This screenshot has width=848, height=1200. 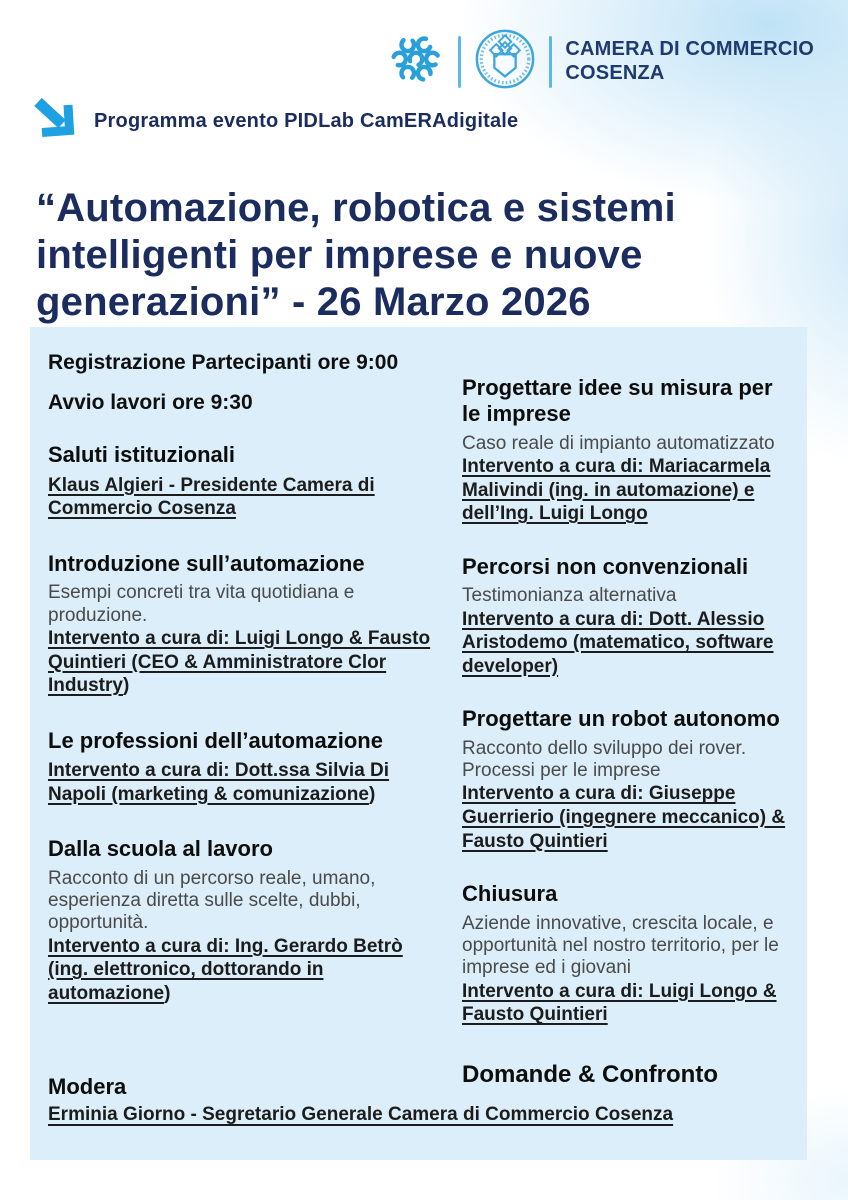 What do you see at coordinates (510, 894) in the screenshot?
I see `section-title: Chiusura` at bounding box center [510, 894].